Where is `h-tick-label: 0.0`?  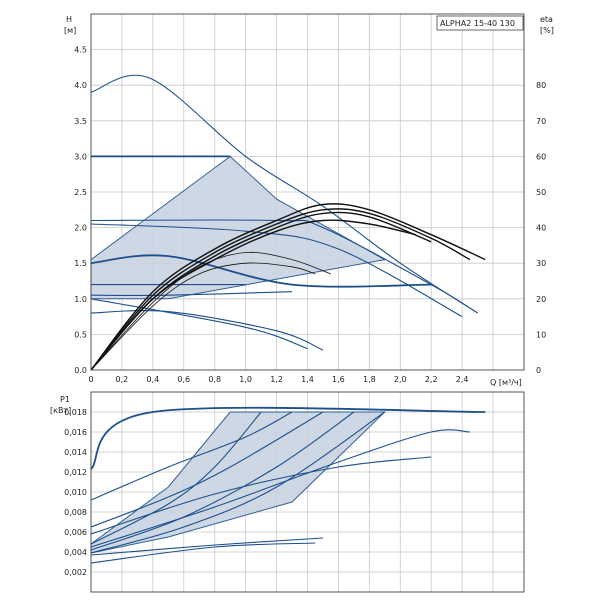 h-tick-label: 0.0 is located at coordinates (80, 370).